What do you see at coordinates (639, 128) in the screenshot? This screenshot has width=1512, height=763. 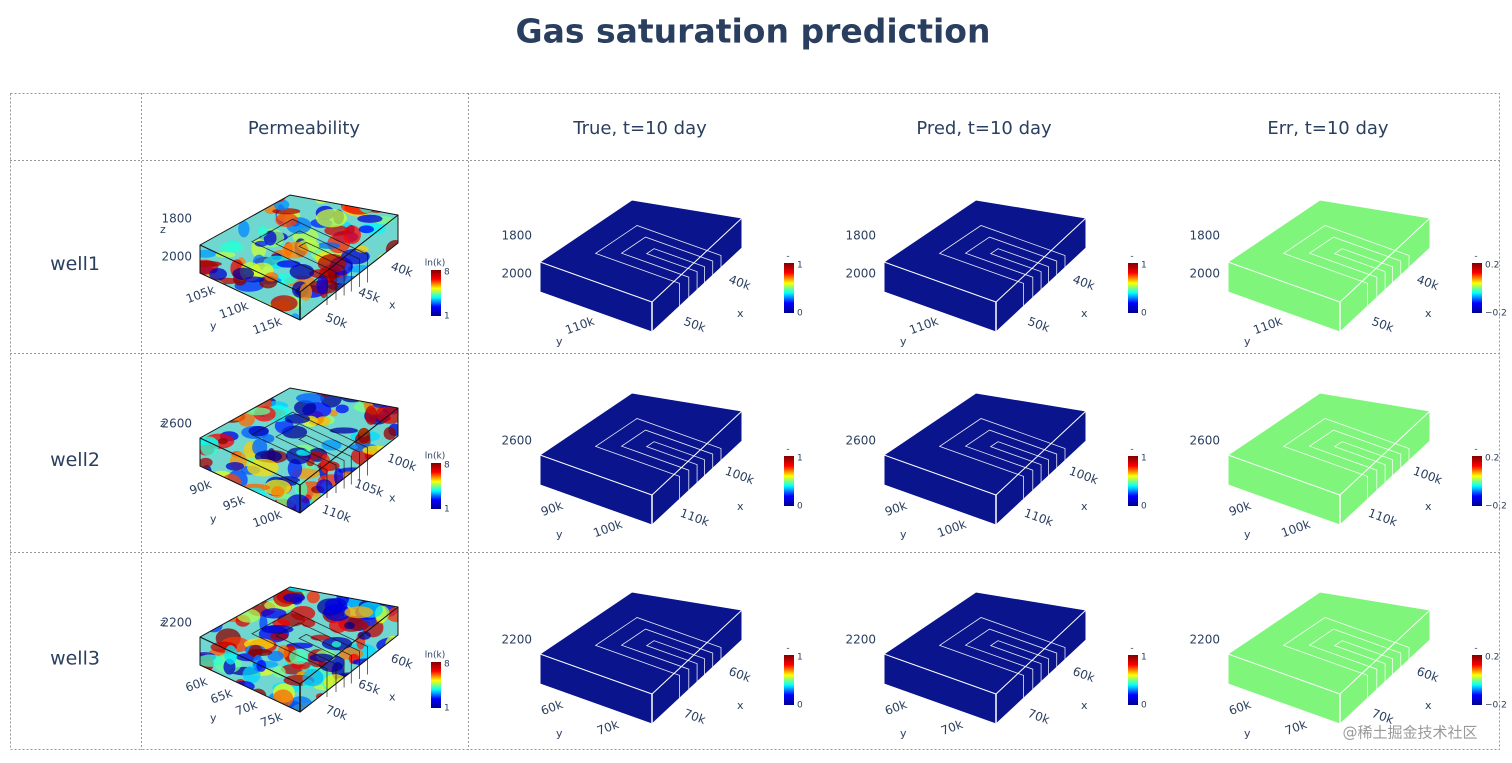 I see `column-header: True, t=10 day` at bounding box center [639, 128].